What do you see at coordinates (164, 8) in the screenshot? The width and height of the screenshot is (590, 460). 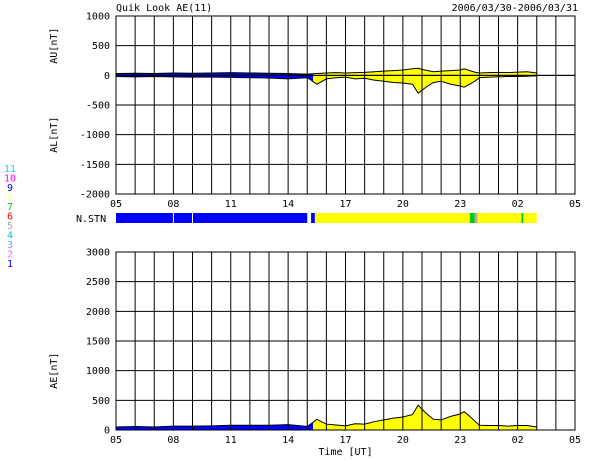 I see `figure-title: Quik Look AE(11)` at bounding box center [164, 8].